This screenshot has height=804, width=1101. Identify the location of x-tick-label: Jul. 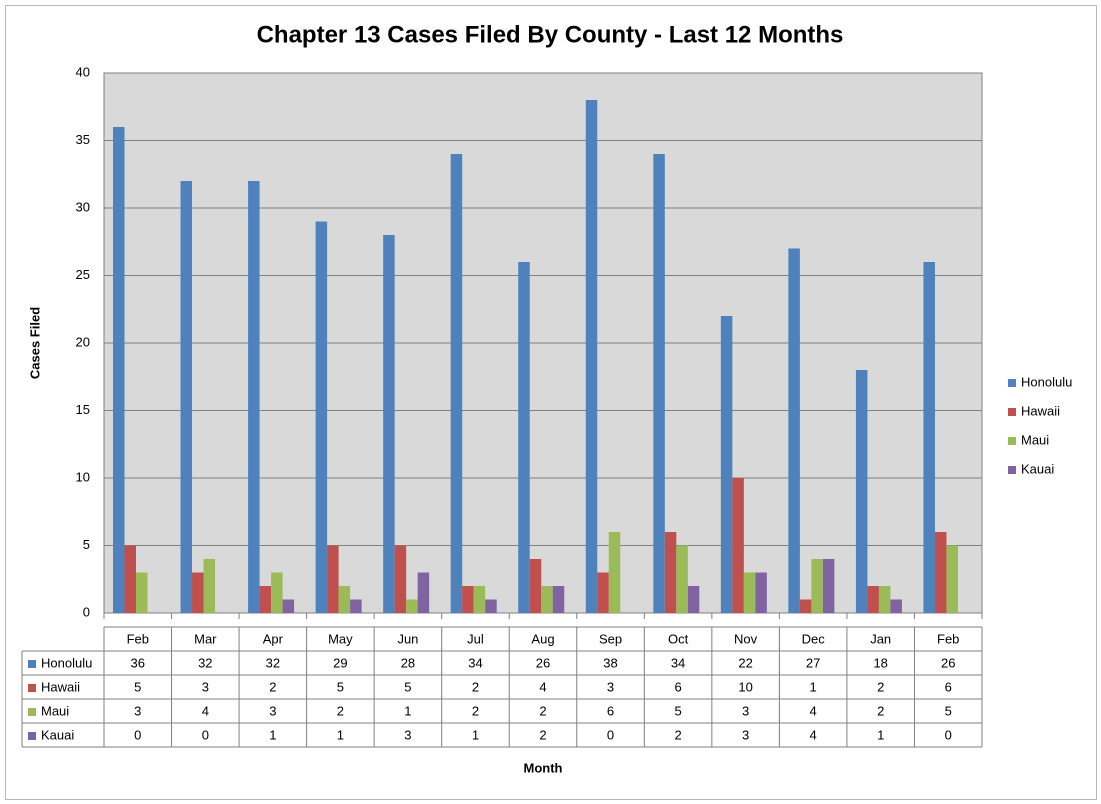
(475, 638).